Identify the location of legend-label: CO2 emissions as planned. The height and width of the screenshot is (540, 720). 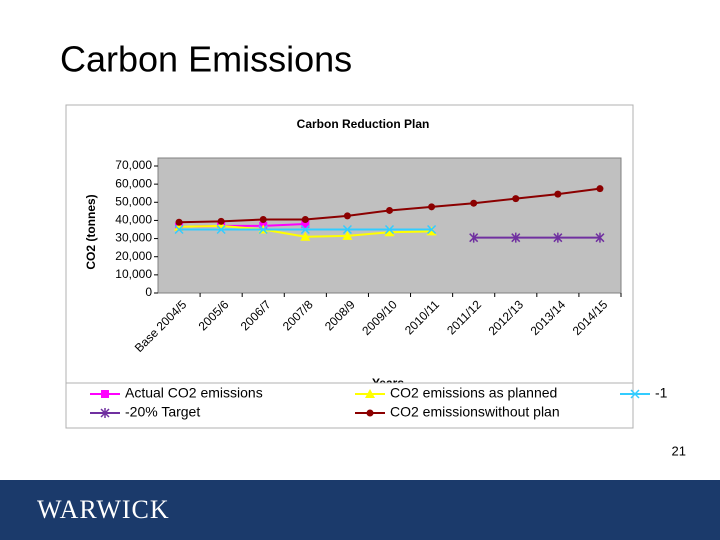
(473, 393).